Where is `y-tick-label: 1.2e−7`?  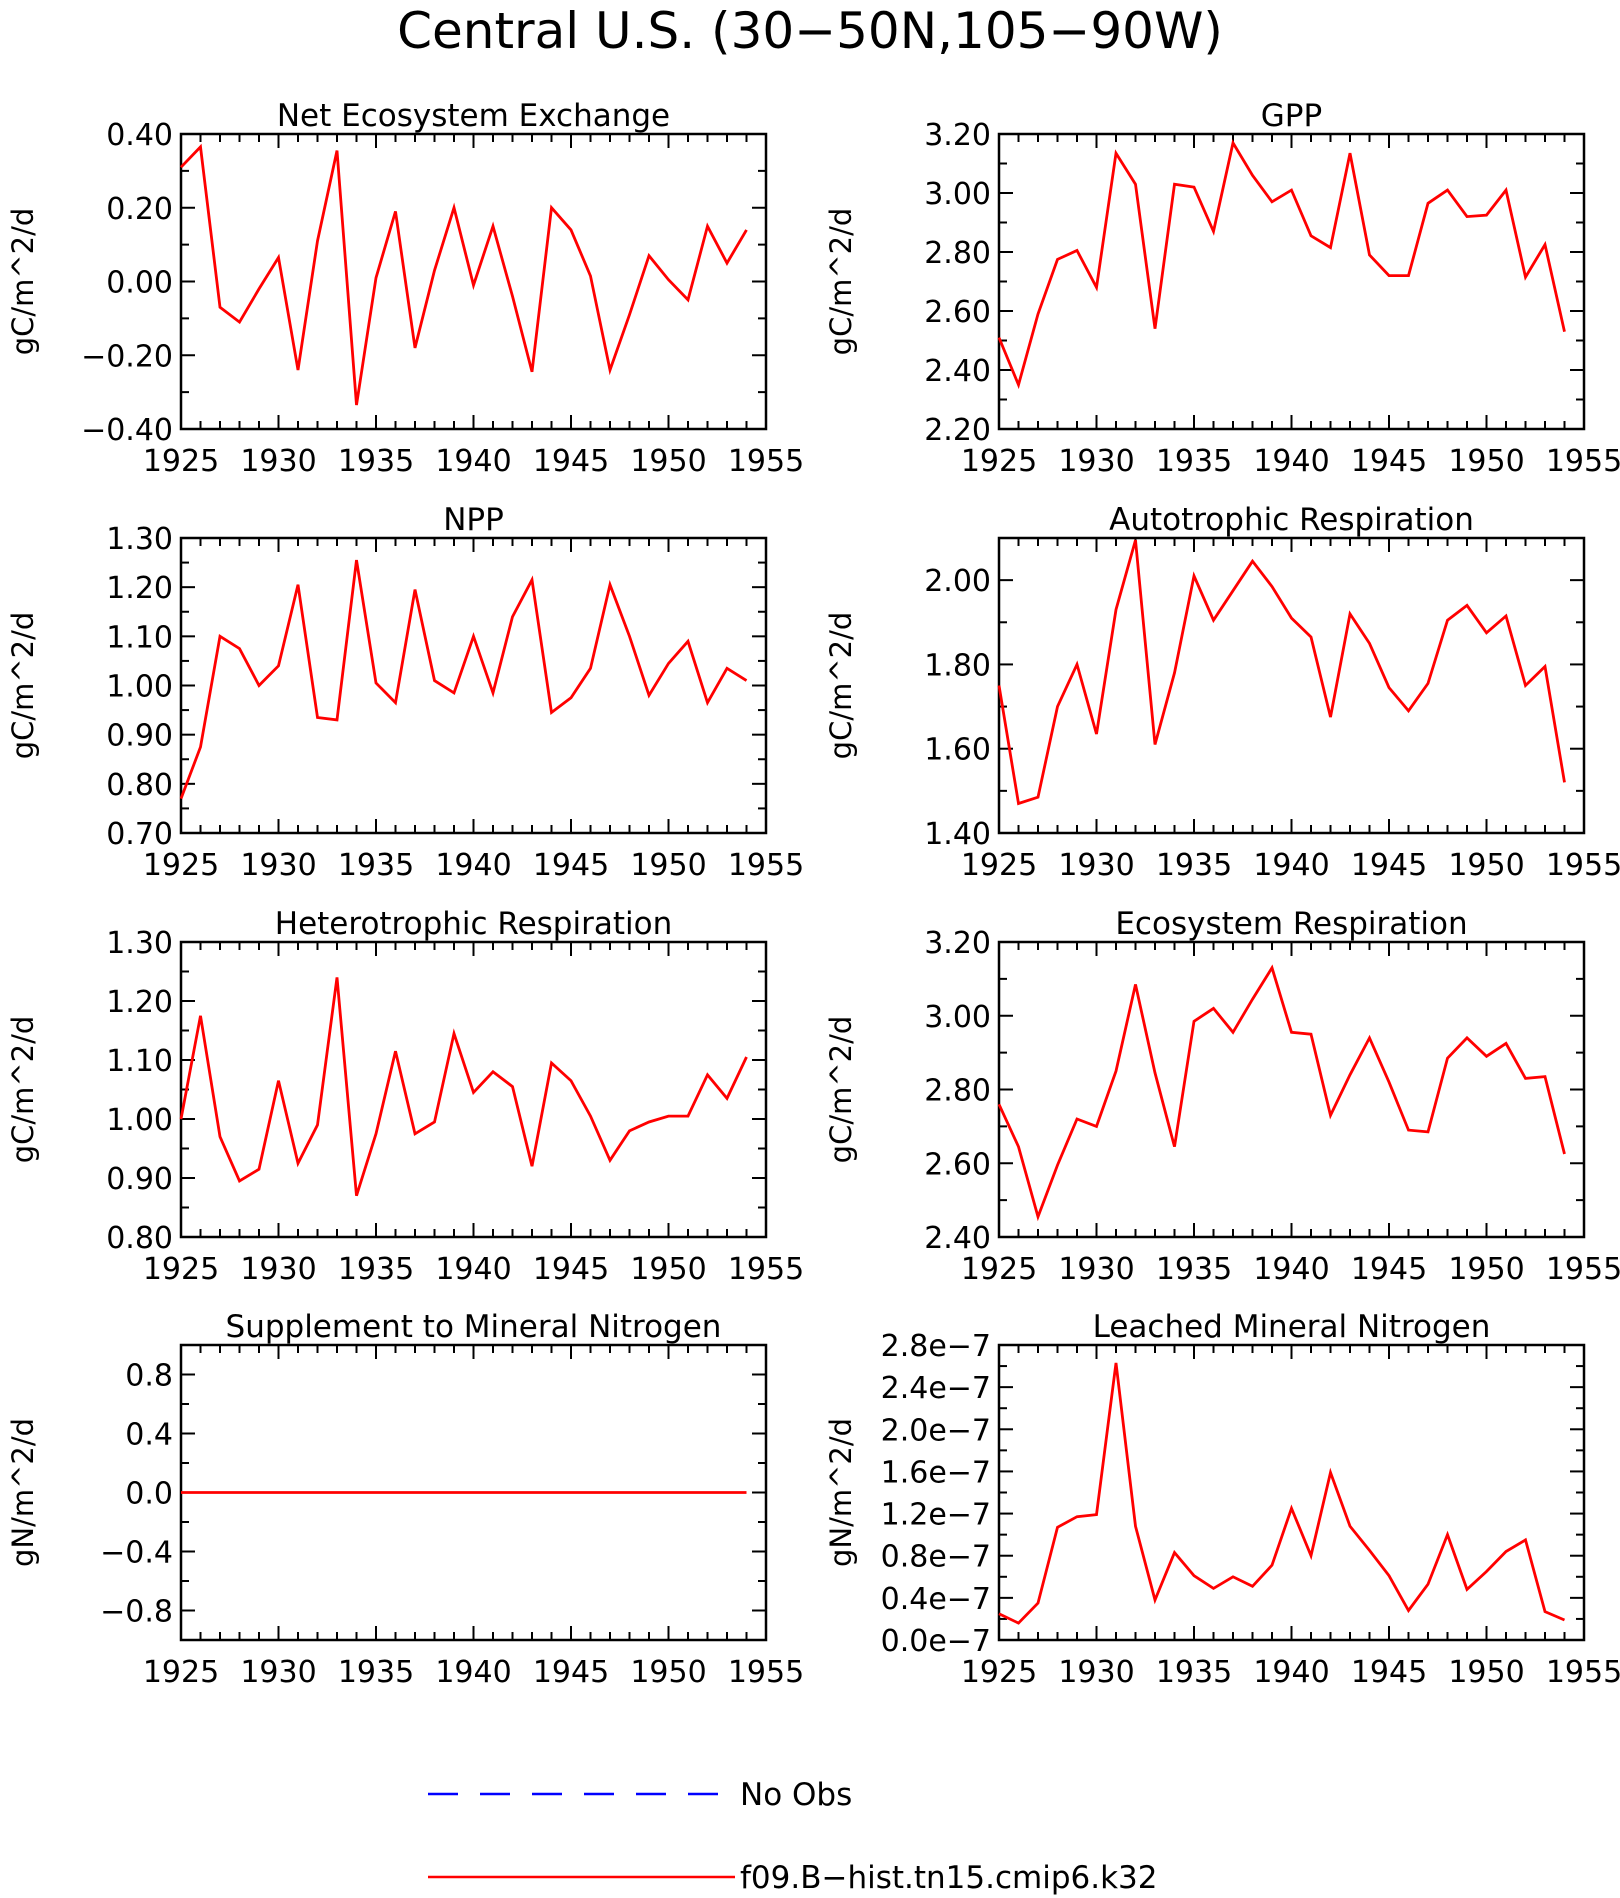
y-tick-label: 1.2e−7 is located at coordinates (936, 1515).